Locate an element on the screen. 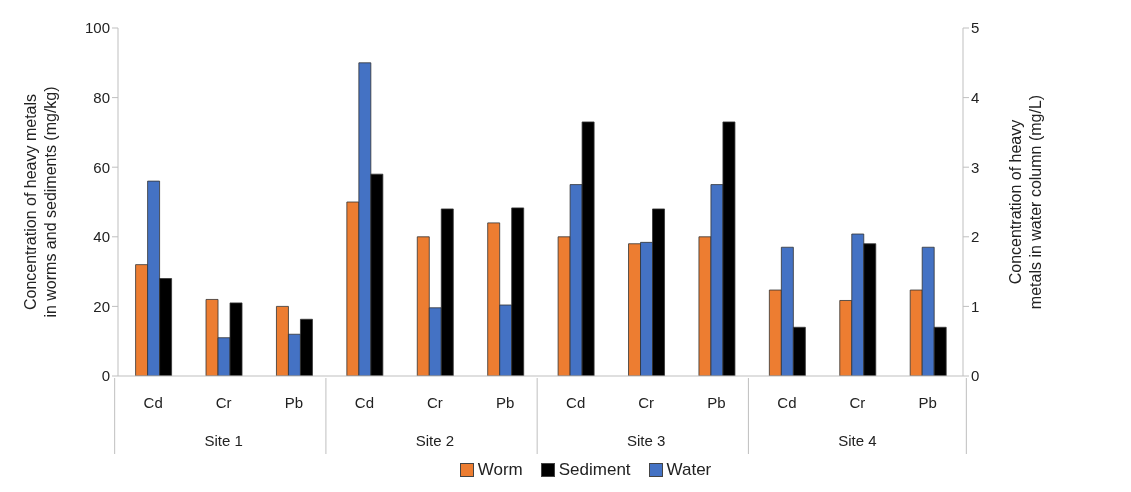 This screenshot has width=1131, height=492. y2-tick-label: 0 is located at coordinates (975, 376).